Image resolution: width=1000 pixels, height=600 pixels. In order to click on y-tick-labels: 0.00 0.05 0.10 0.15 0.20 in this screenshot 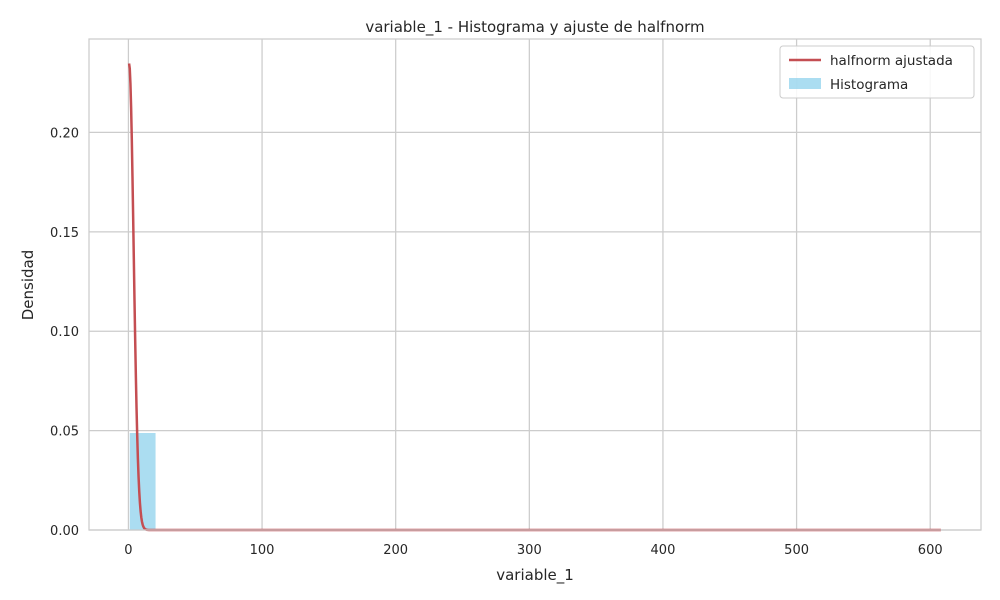, I will do `click(64, 332)`.